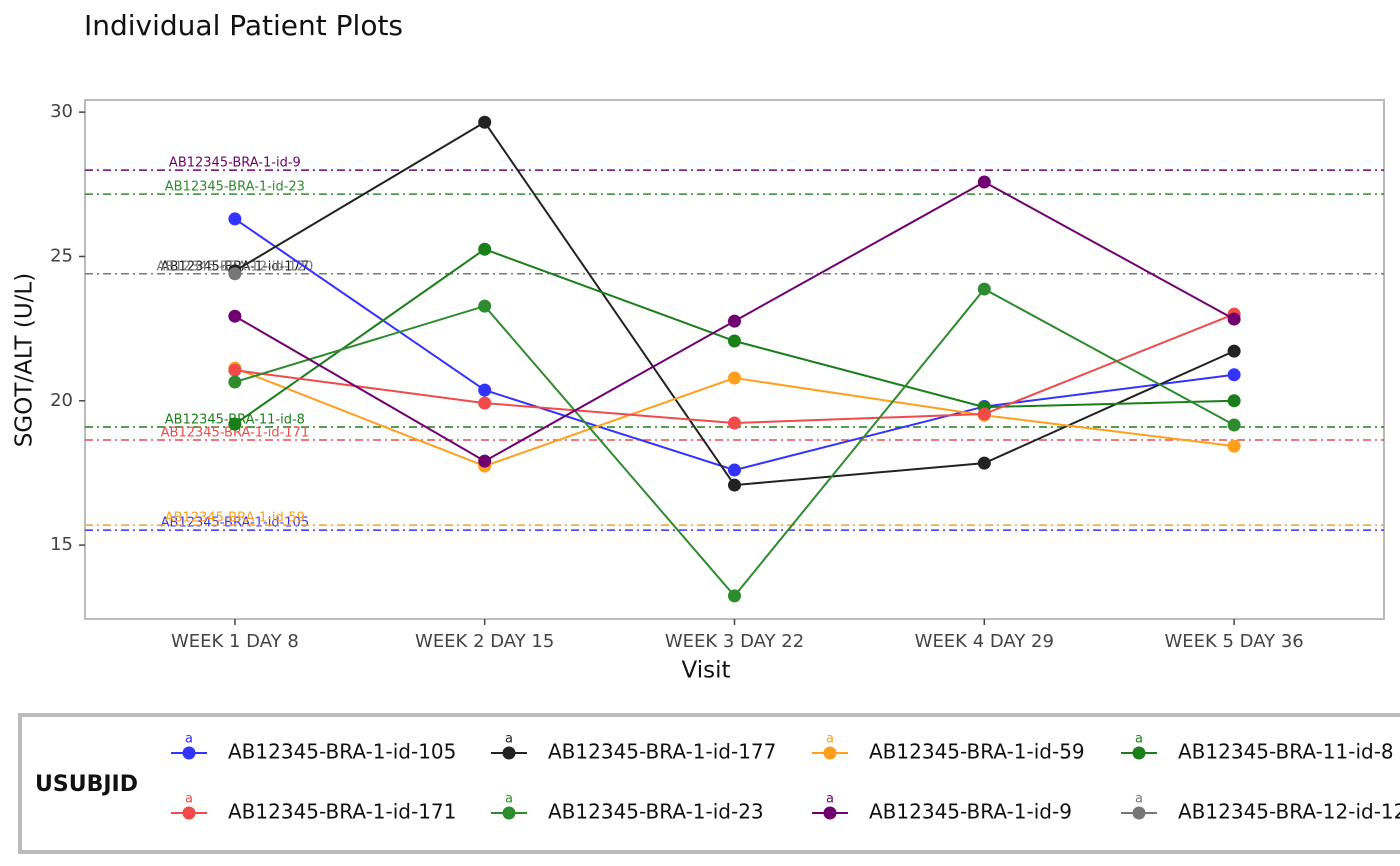  Describe the element at coordinates (970, 812) in the screenshot. I see `legend-label: AB12345-BRA-1-id-9` at that location.